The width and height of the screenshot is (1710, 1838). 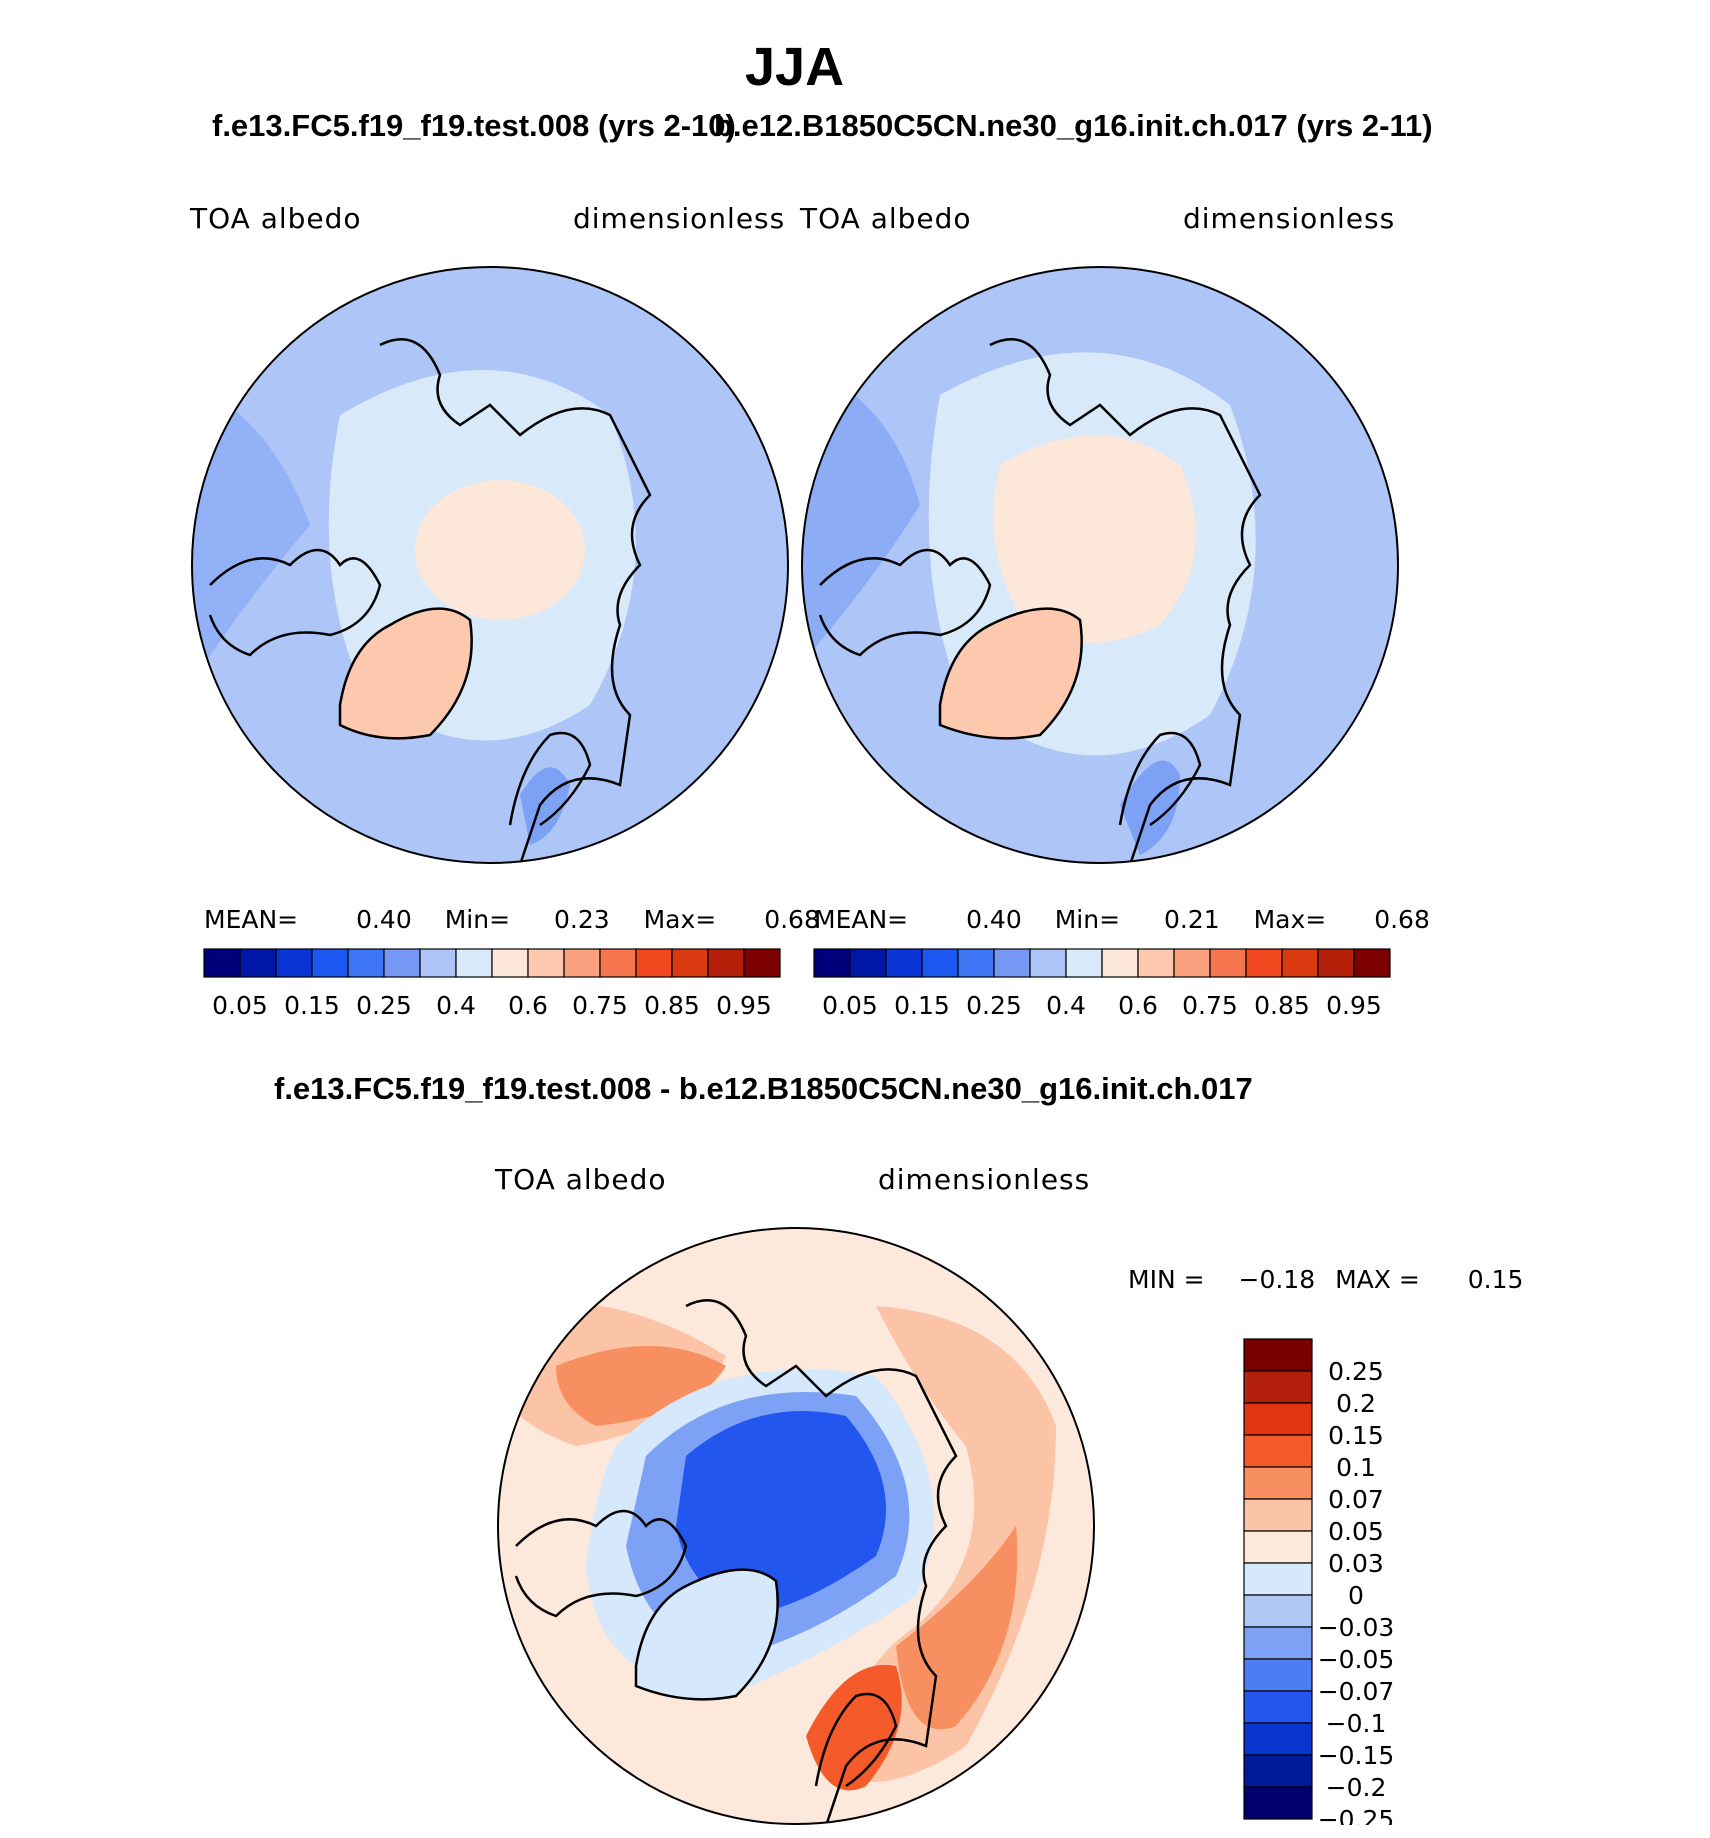 I want to click on colorbar-left-labels: 0.05 0.15 0.25 0.4 0.6 0.75 0.85 0.95, so click(x=492, y=1005).